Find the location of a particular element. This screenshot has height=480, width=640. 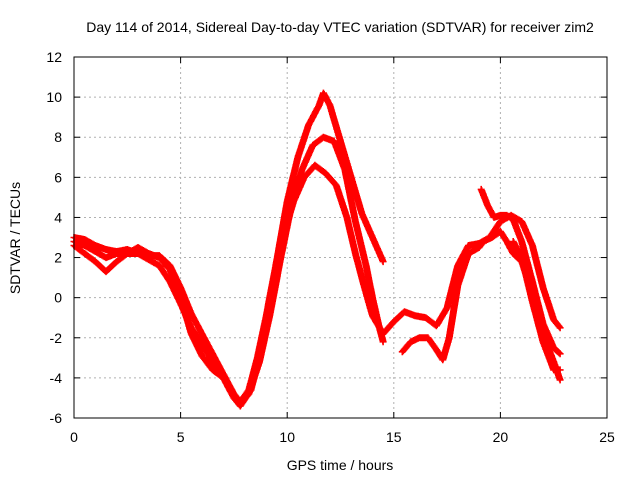

y-tick-label: -4 is located at coordinates (56, 378).